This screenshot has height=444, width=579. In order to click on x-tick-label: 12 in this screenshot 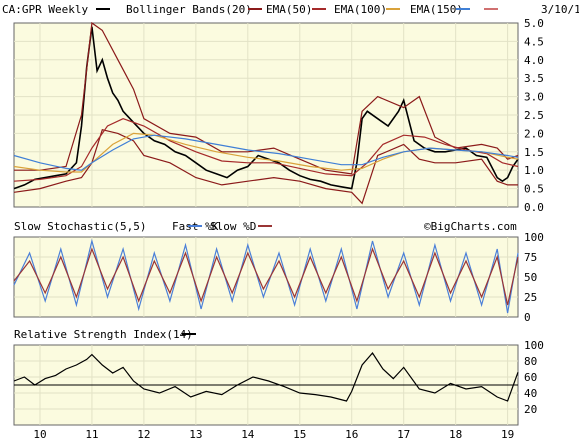, I will do `click(143, 434)`.